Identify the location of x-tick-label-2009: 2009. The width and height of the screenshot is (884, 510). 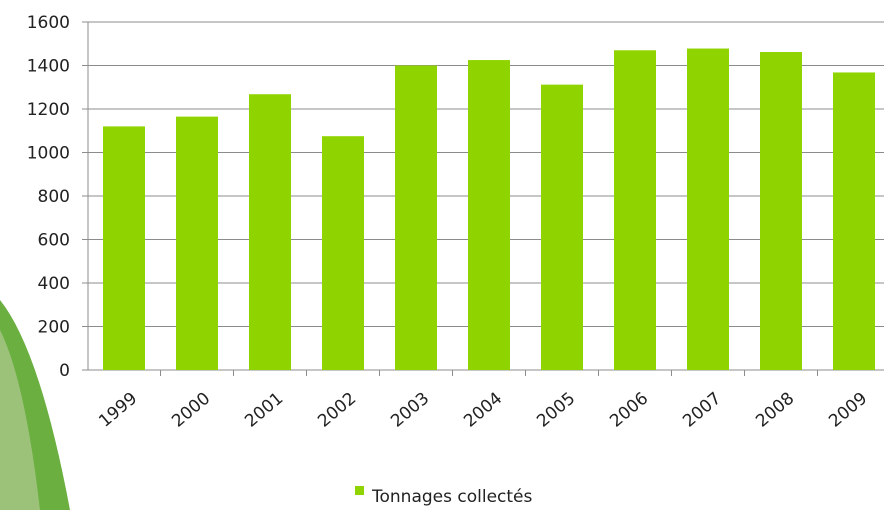
(848, 410).